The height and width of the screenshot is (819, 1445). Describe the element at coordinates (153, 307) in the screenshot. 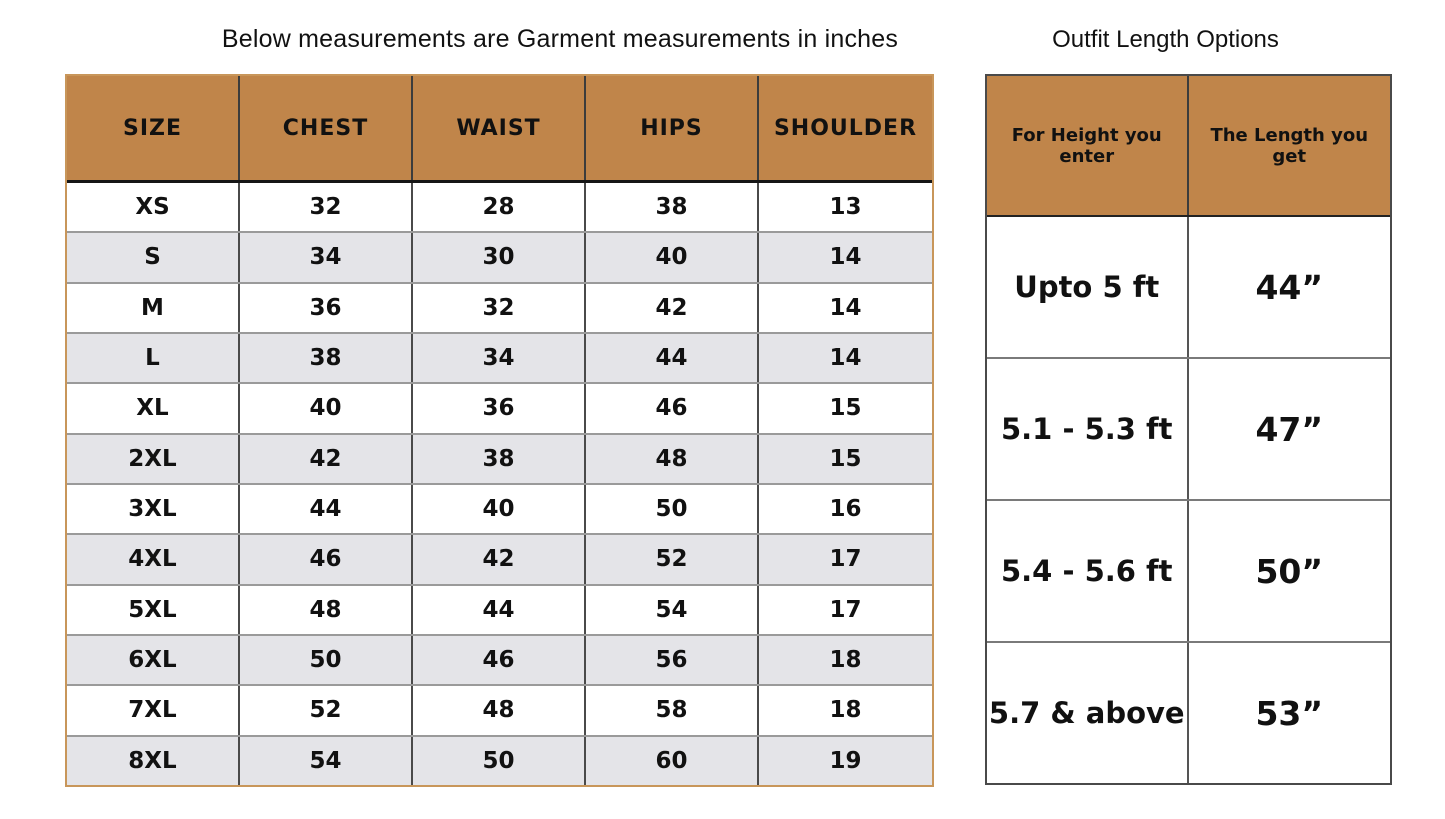

I see `size-cell: M` at that location.